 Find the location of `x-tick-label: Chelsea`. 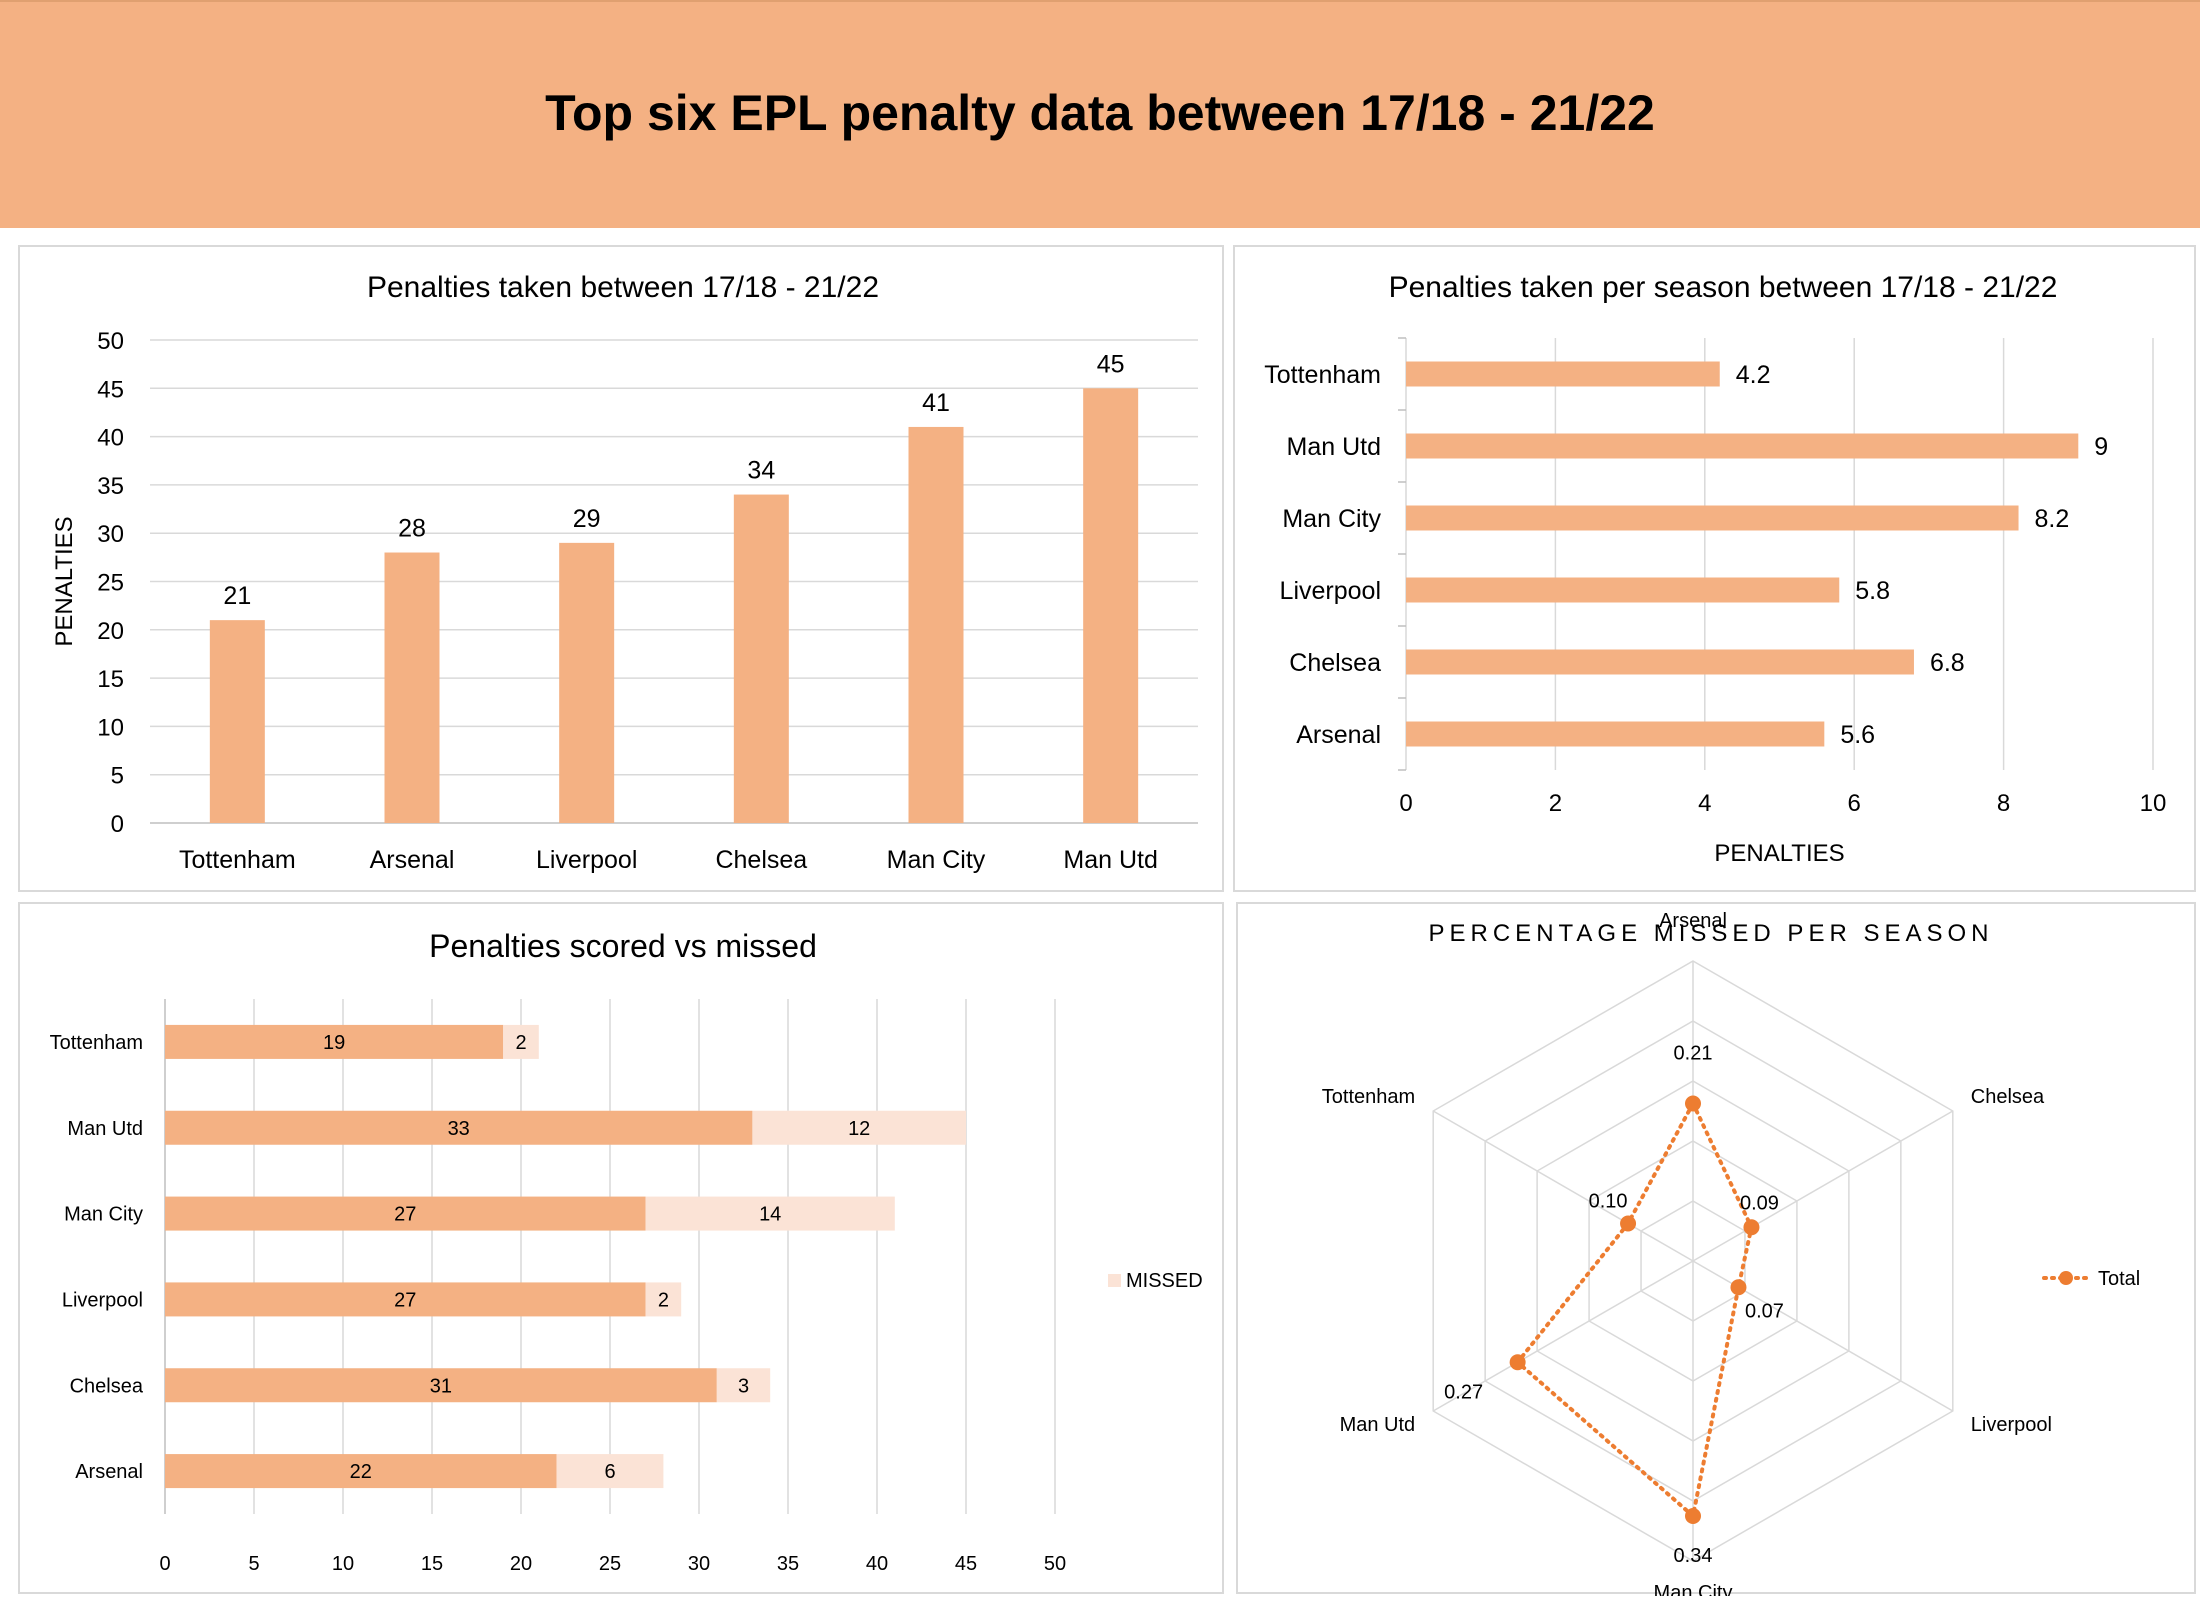

x-tick-label: Chelsea is located at coordinates (761, 860).